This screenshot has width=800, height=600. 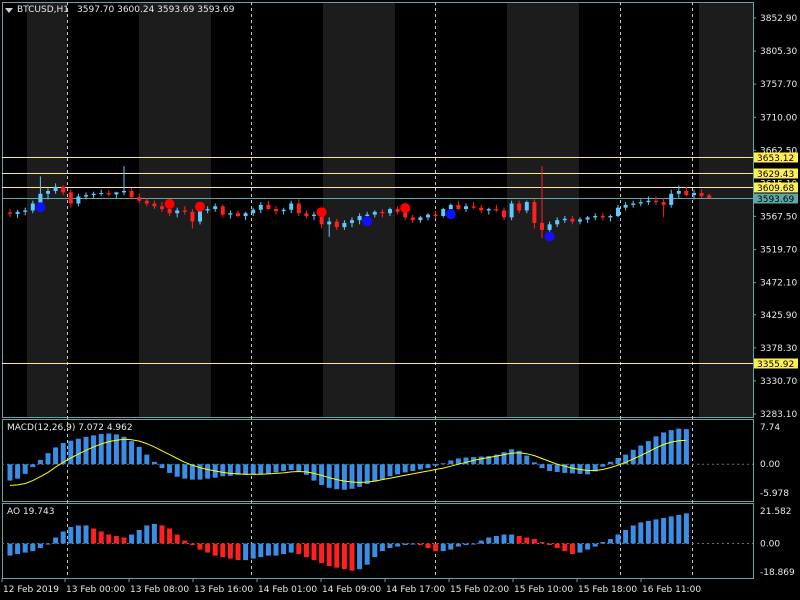 What do you see at coordinates (778, 118) in the screenshot?
I see `price-axis-label: 3710.00` at bounding box center [778, 118].